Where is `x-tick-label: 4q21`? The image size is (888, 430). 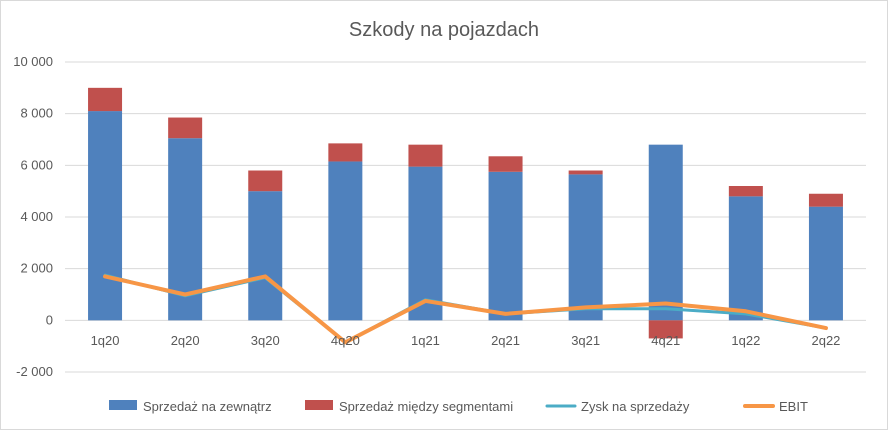
x-tick-label: 4q21 is located at coordinates (665, 340).